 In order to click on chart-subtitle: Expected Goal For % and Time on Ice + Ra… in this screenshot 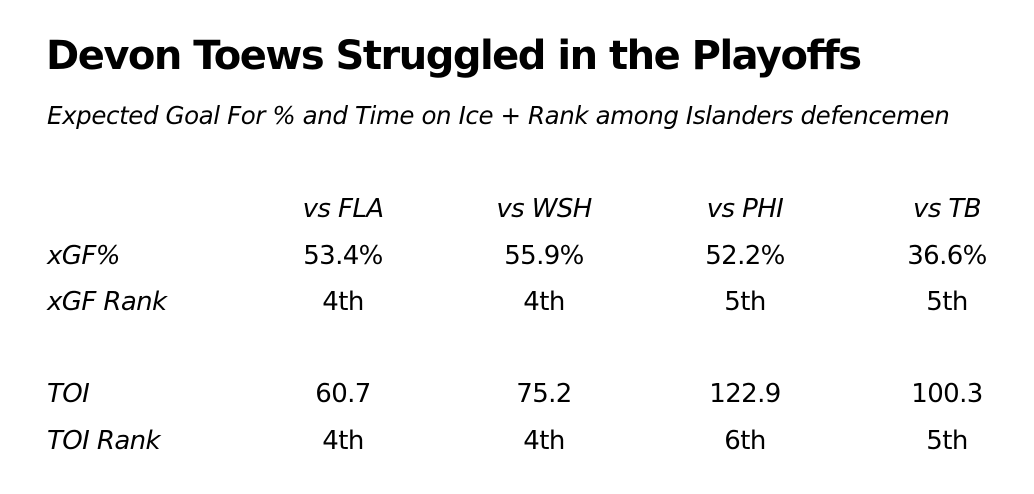, I will do `click(498, 115)`.